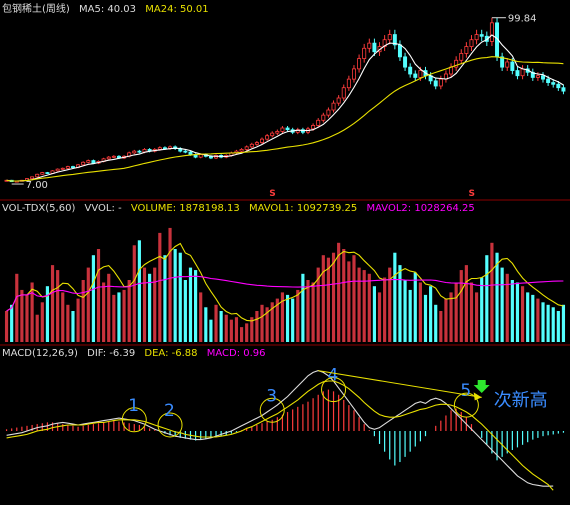 The width and height of the screenshot is (570, 505). I want to click on mavol2-name: MAVOL2, so click(387, 208).